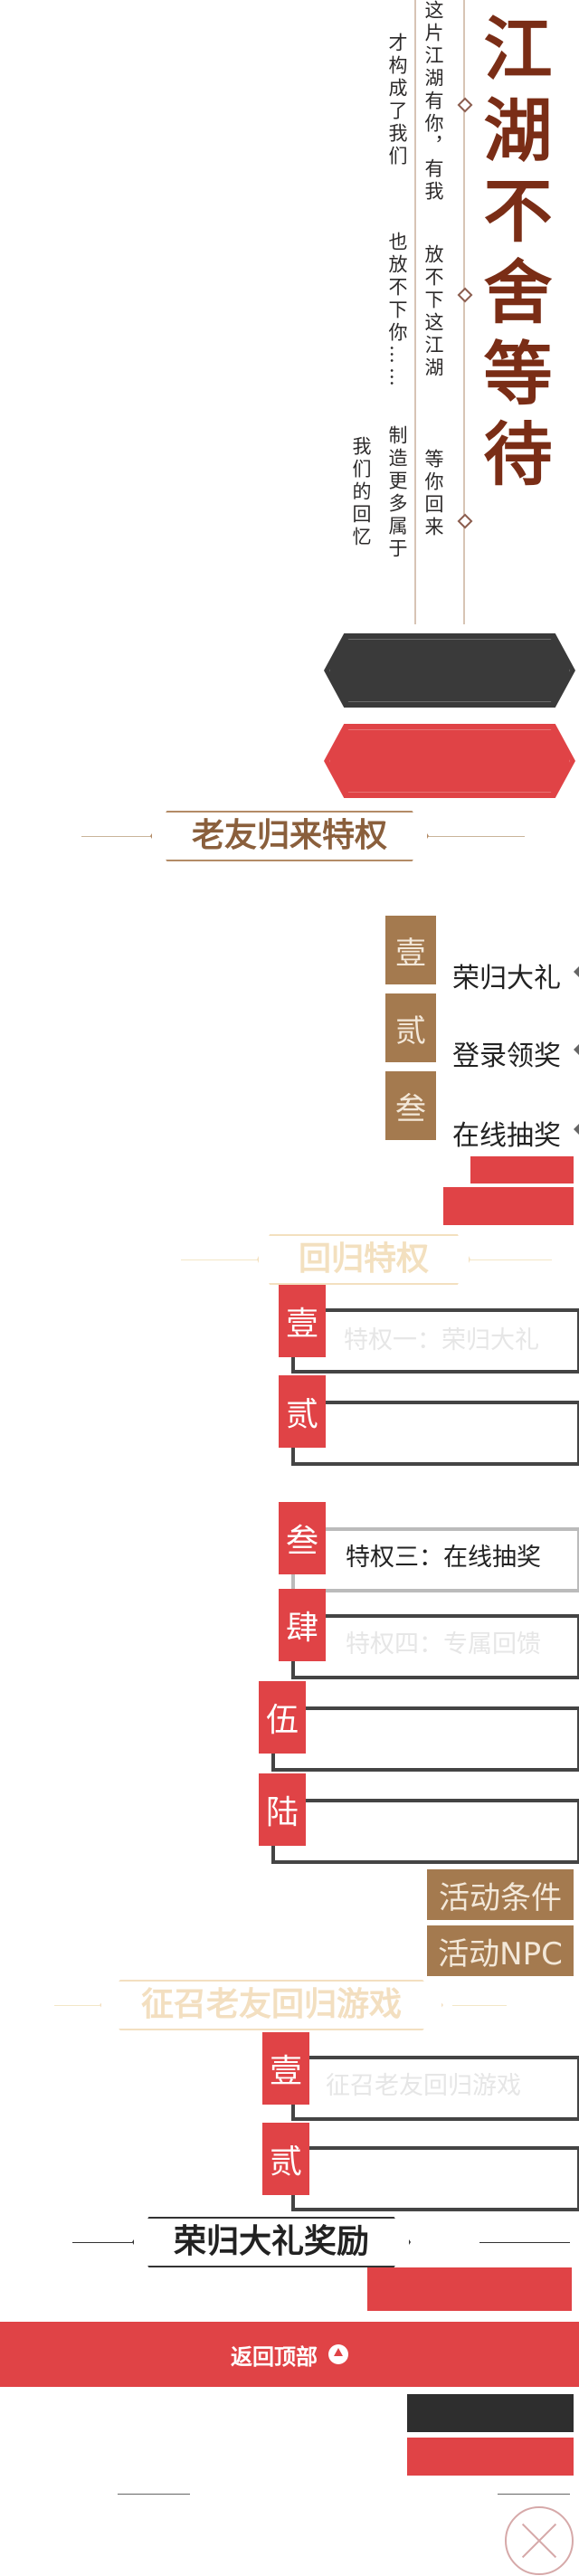 This screenshot has height=2576, width=579. I want to click on activity-npc: 活动NPC, so click(500, 1950).